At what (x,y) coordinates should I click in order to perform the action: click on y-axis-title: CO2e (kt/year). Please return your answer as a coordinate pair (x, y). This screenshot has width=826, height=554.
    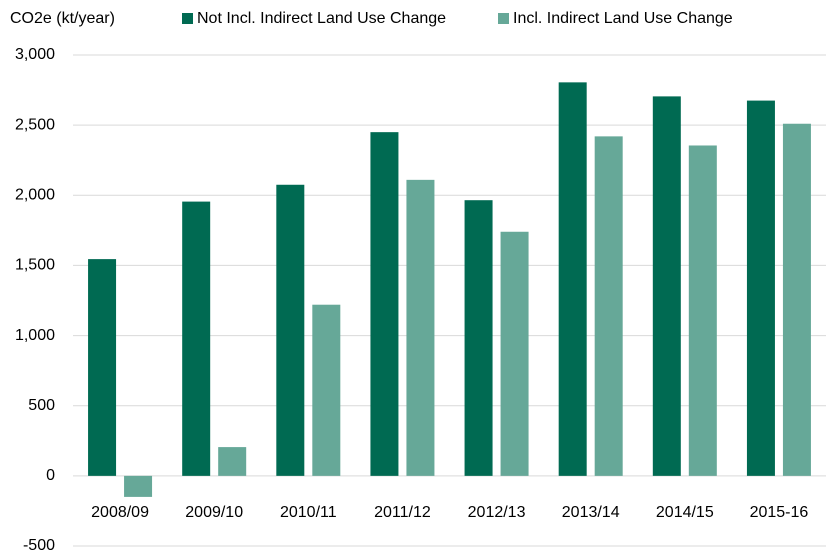
    Looking at the image, I should click on (62, 18).